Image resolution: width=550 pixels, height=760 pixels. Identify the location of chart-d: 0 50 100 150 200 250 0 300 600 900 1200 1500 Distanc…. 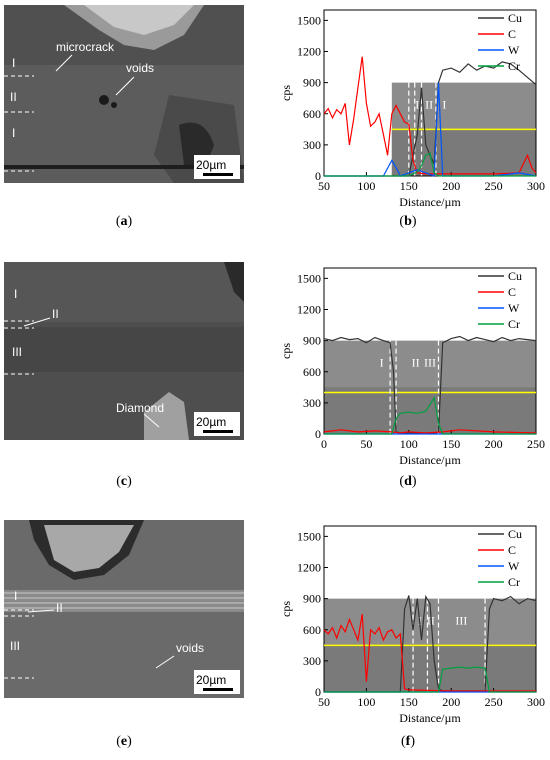
(414, 364).